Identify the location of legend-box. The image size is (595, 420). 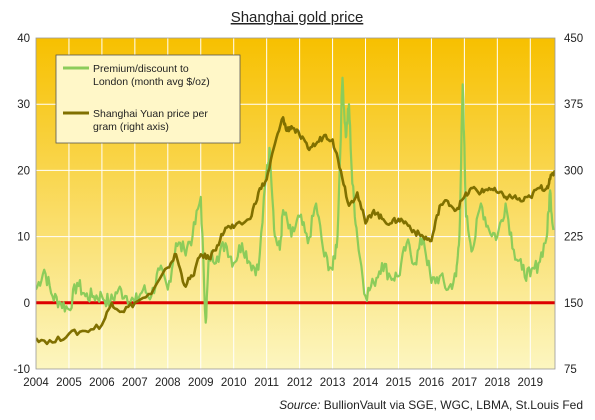
(148, 99).